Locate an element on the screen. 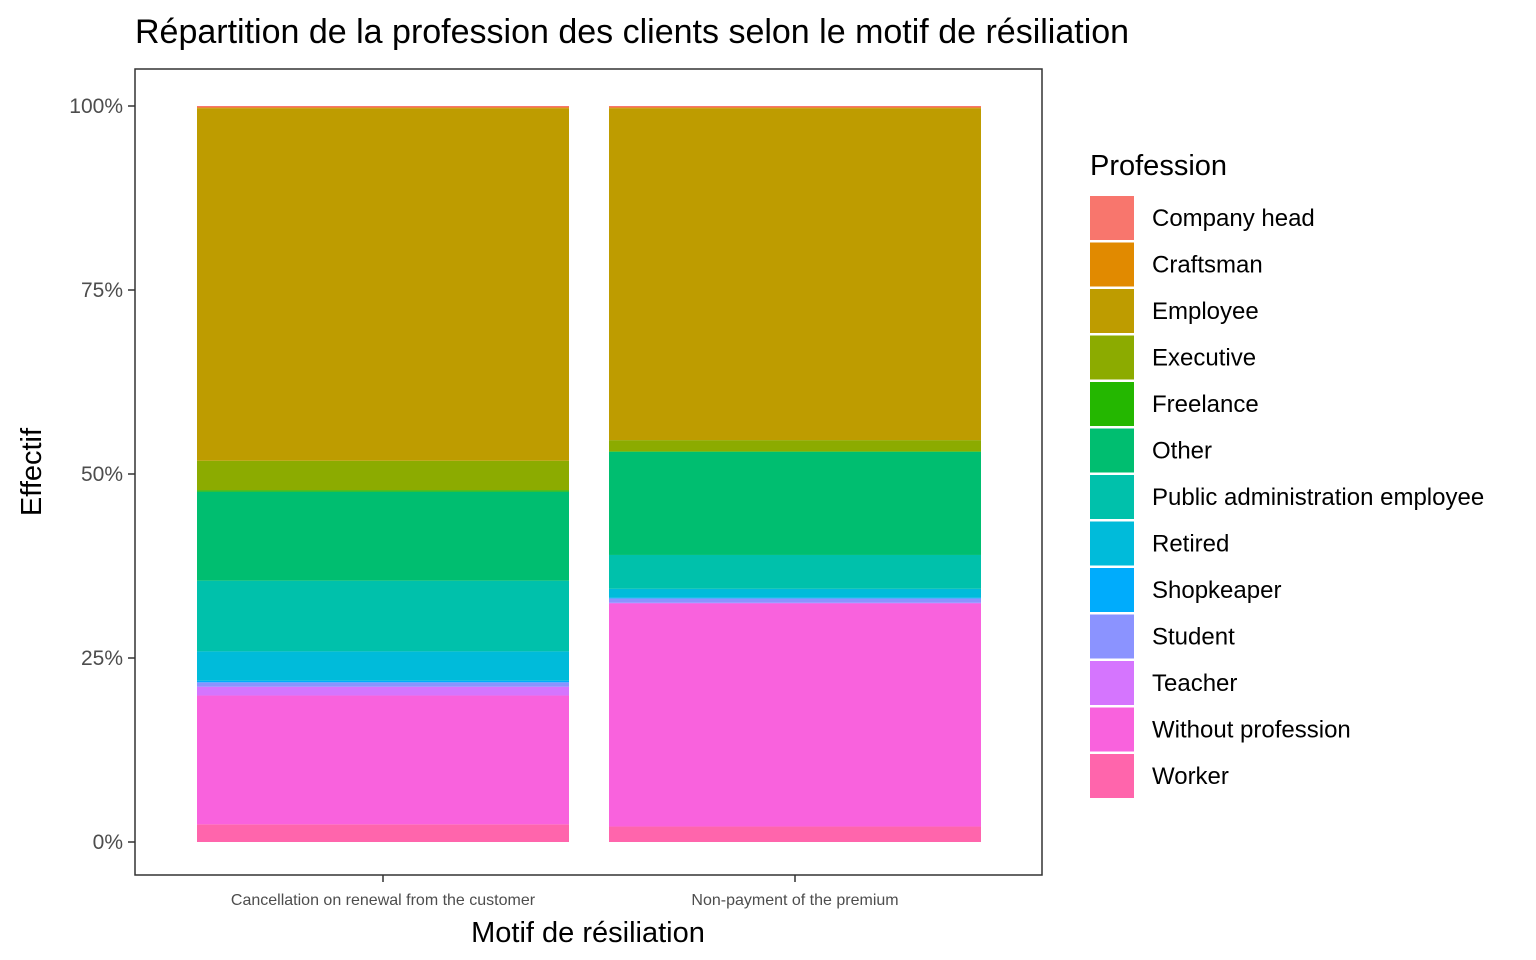 The width and height of the screenshot is (1536, 960). legend-label: Student is located at coordinates (1193, 637).